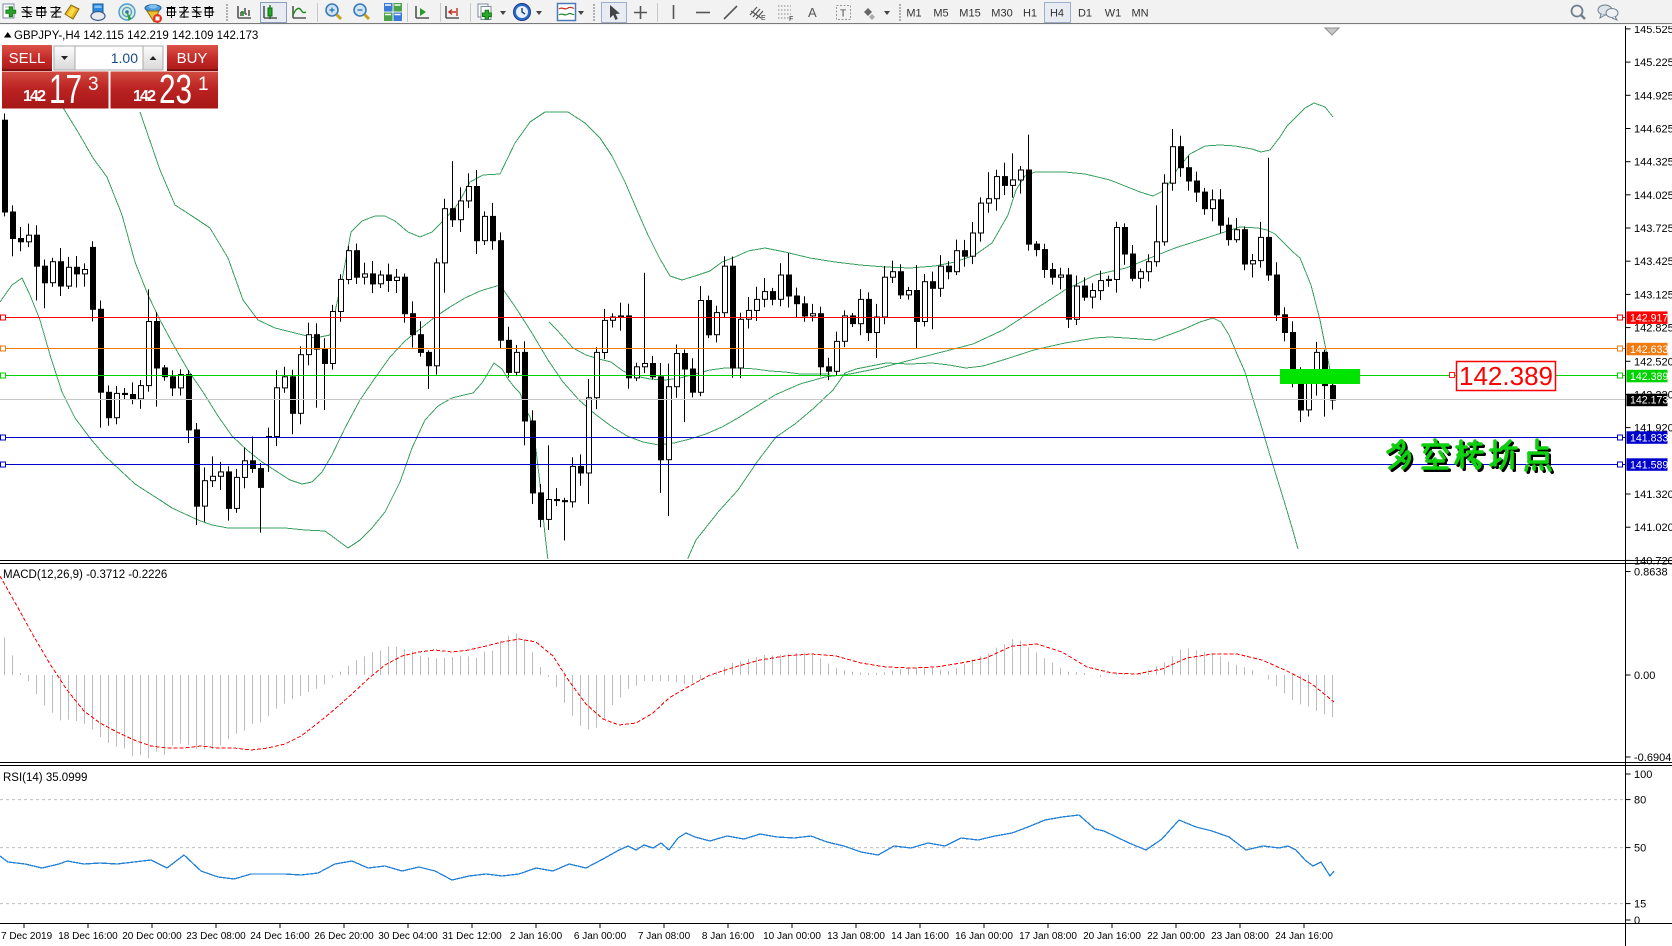 The height and width of the screenshot is (946, 1672). Describe the element at coordinates (1030, 14) in the screenshot. I see `svg-text: H1` at that location.